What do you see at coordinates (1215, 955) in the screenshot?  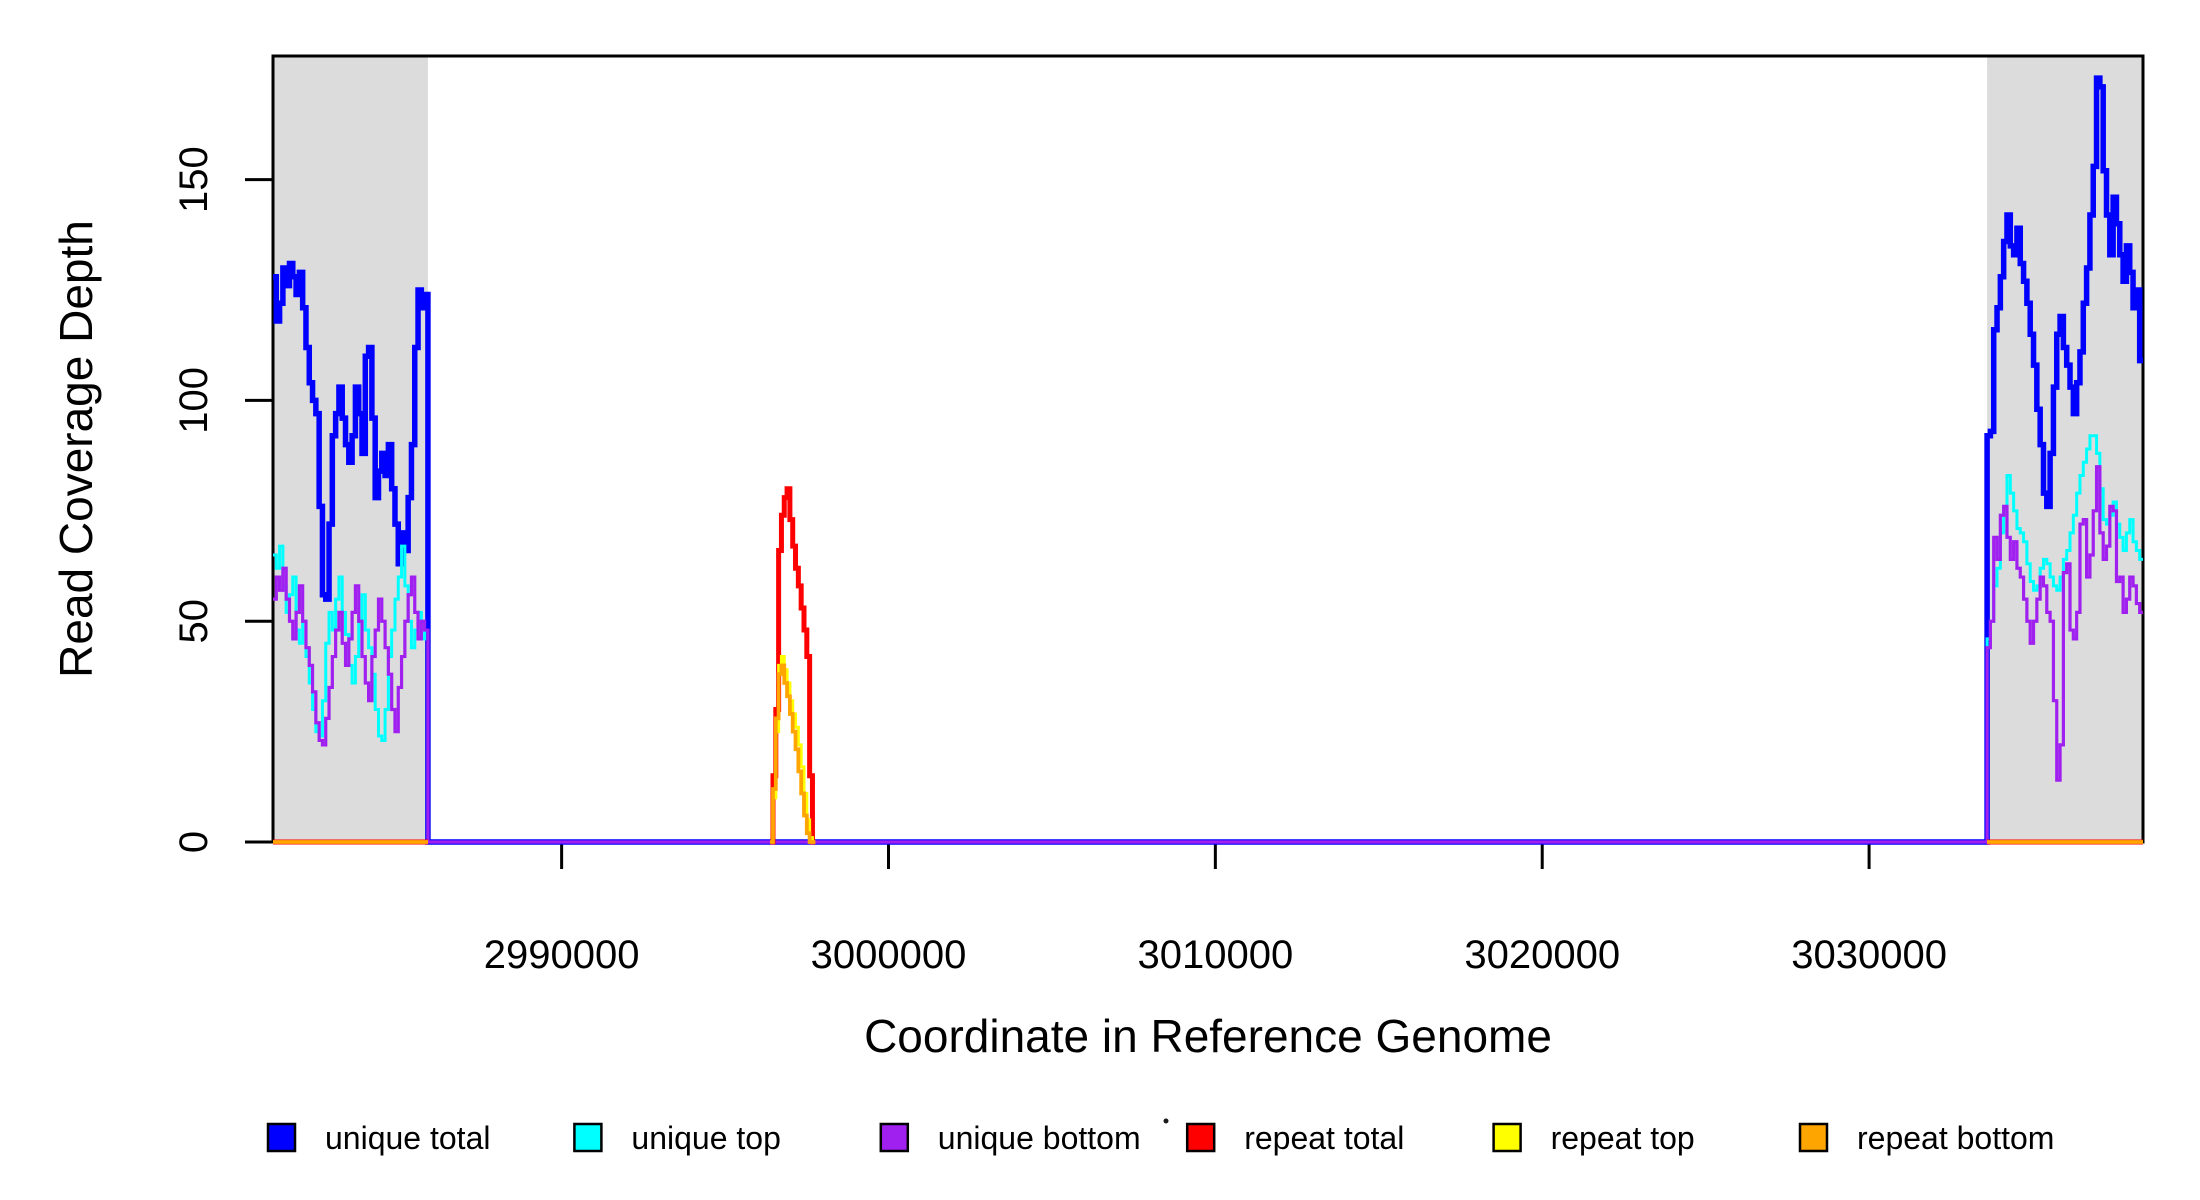 I see `x-tick-label: 3010000` at bounding box center [1215, 955].